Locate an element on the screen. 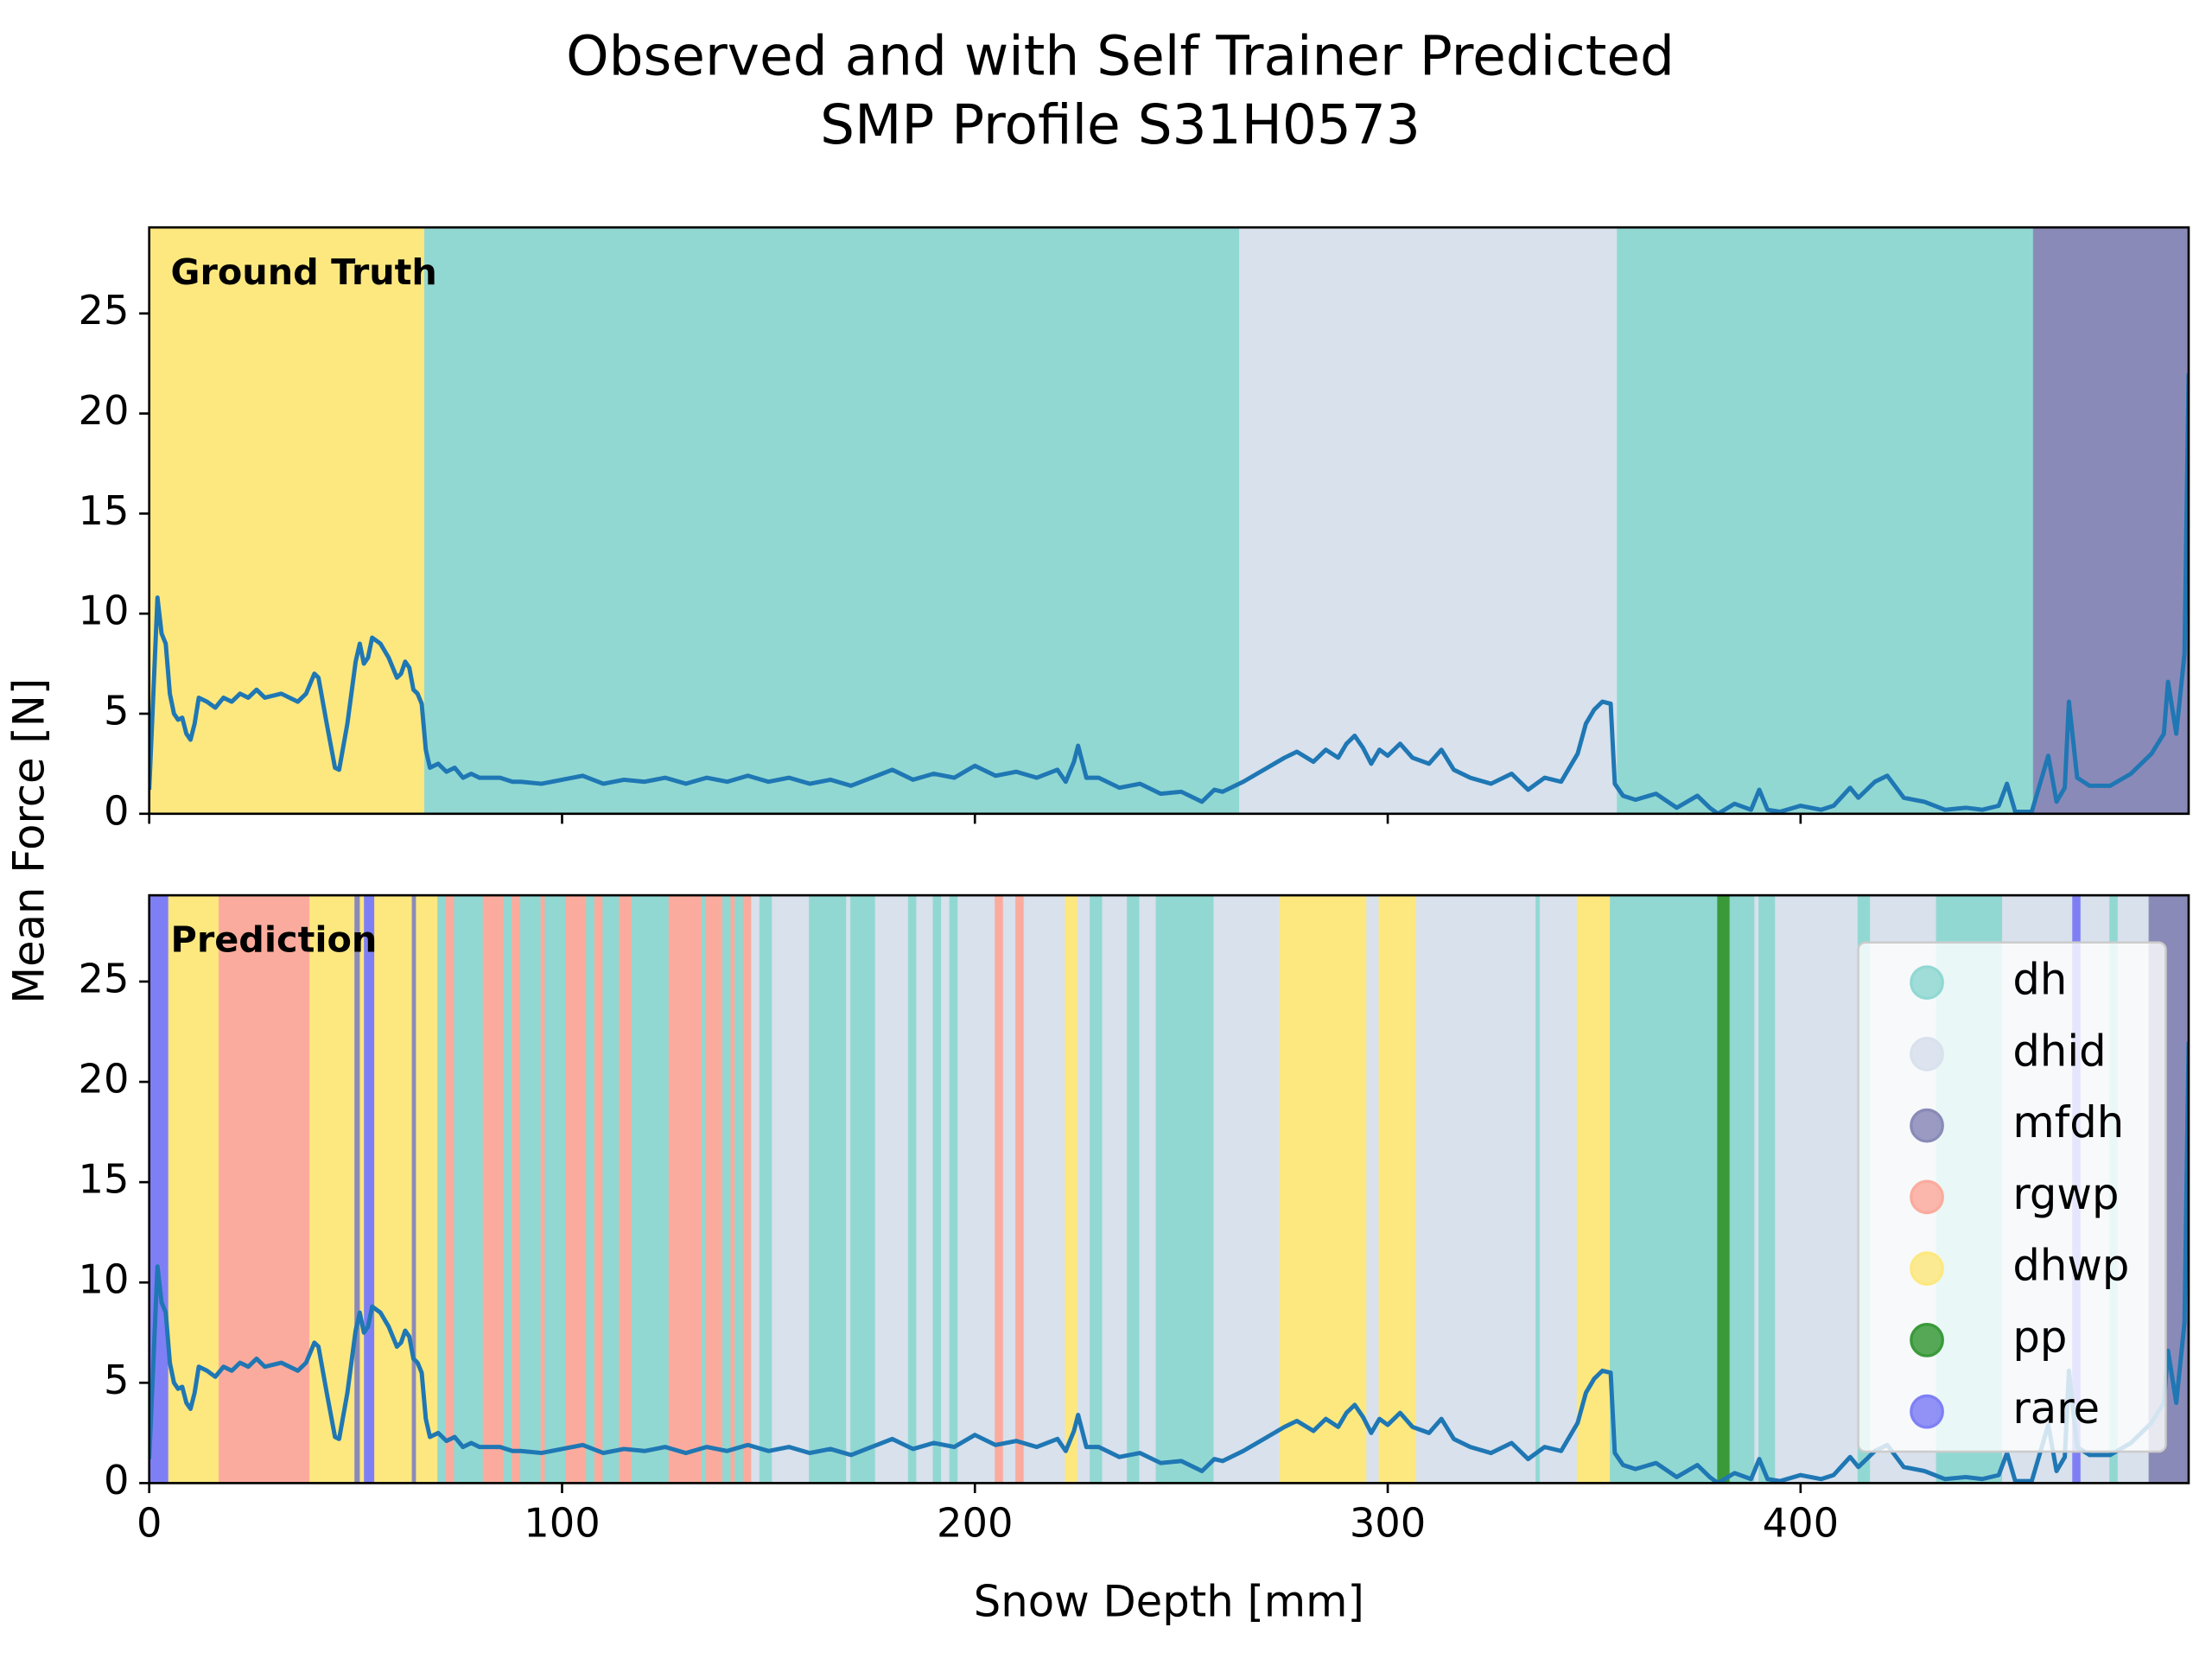 The height and width of the screenshot is (1659, 2212). title-line: SMP Profile S31H0573 is located at coordinates (1120, 124).